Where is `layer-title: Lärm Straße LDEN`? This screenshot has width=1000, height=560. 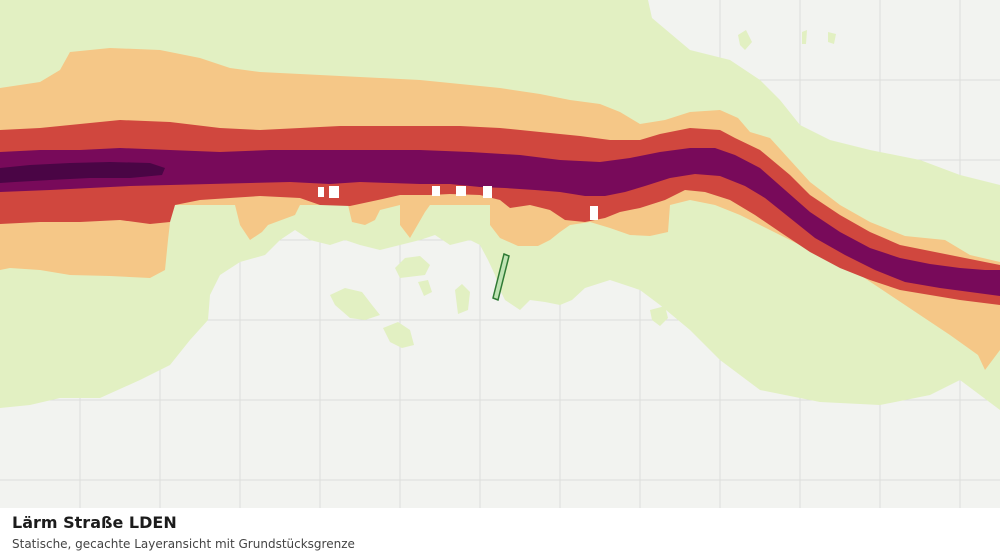 layer-title: Lärm Straße LDEN is located at coordinates (94, 522).